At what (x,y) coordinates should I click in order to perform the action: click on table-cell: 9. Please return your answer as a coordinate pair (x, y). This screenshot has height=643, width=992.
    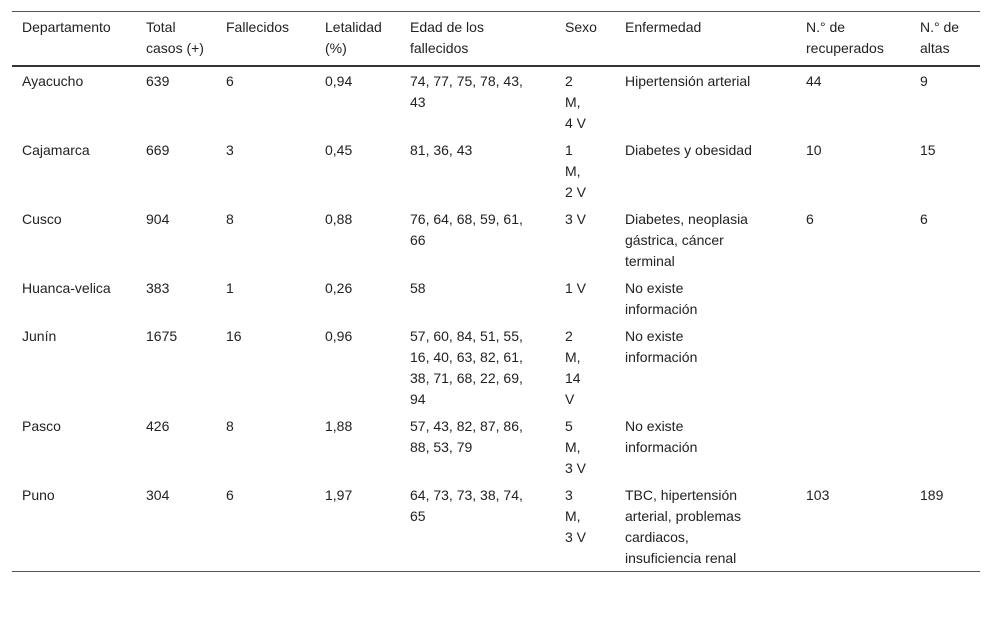
    Looking at the image, I should click on (924, 81).